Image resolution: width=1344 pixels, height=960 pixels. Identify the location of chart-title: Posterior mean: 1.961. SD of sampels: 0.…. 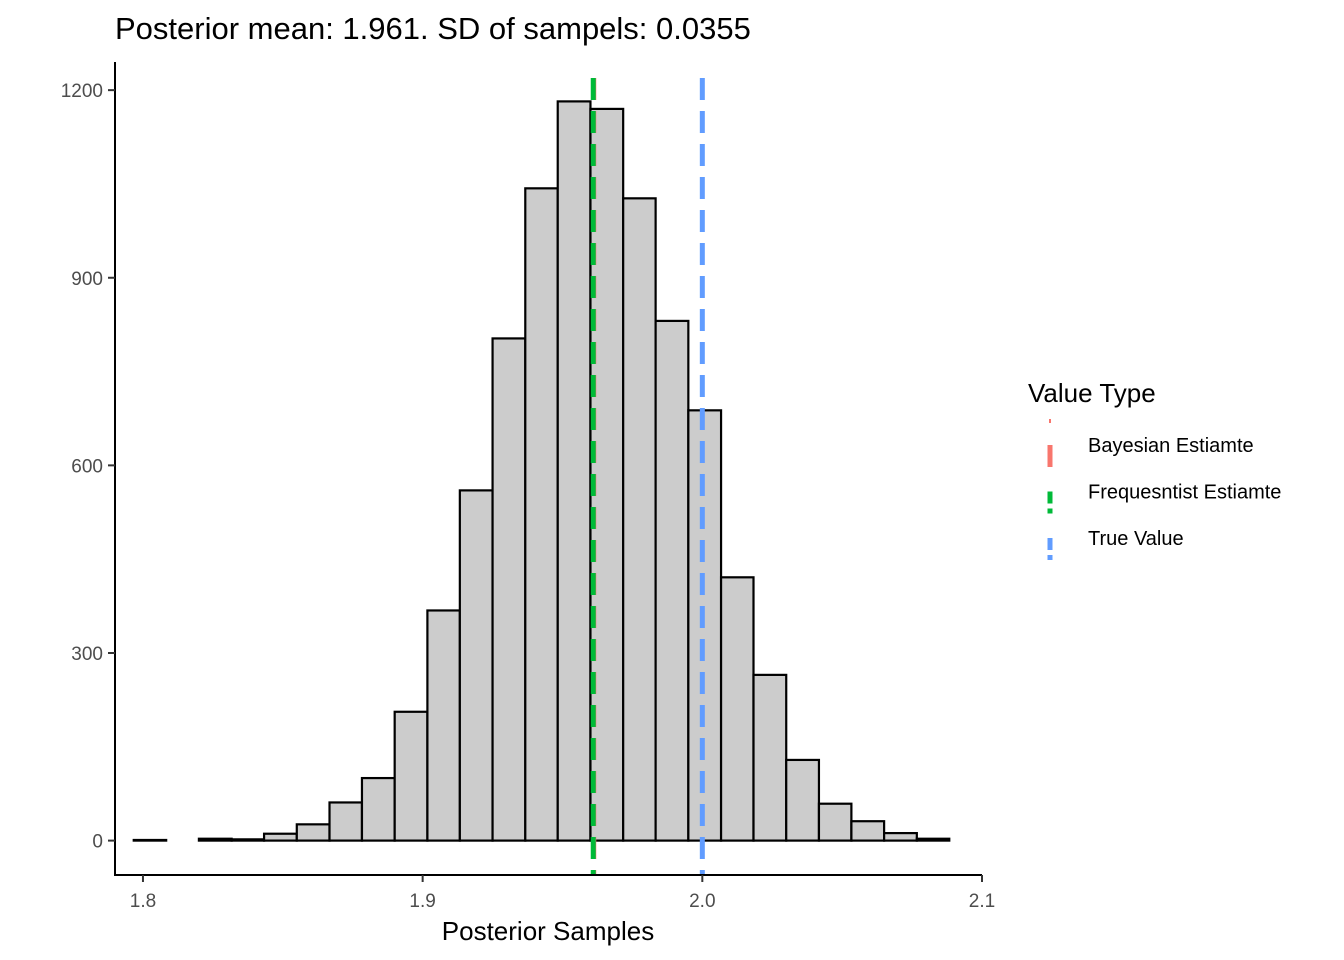
(433, 28).